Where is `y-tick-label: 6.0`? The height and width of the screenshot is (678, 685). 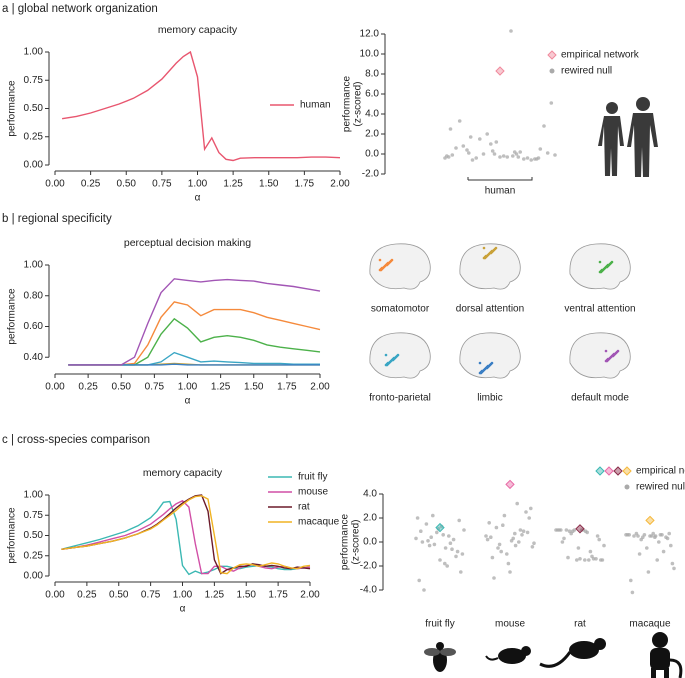 y-tick-label: 6.0 is located at coordinates (372, 94).